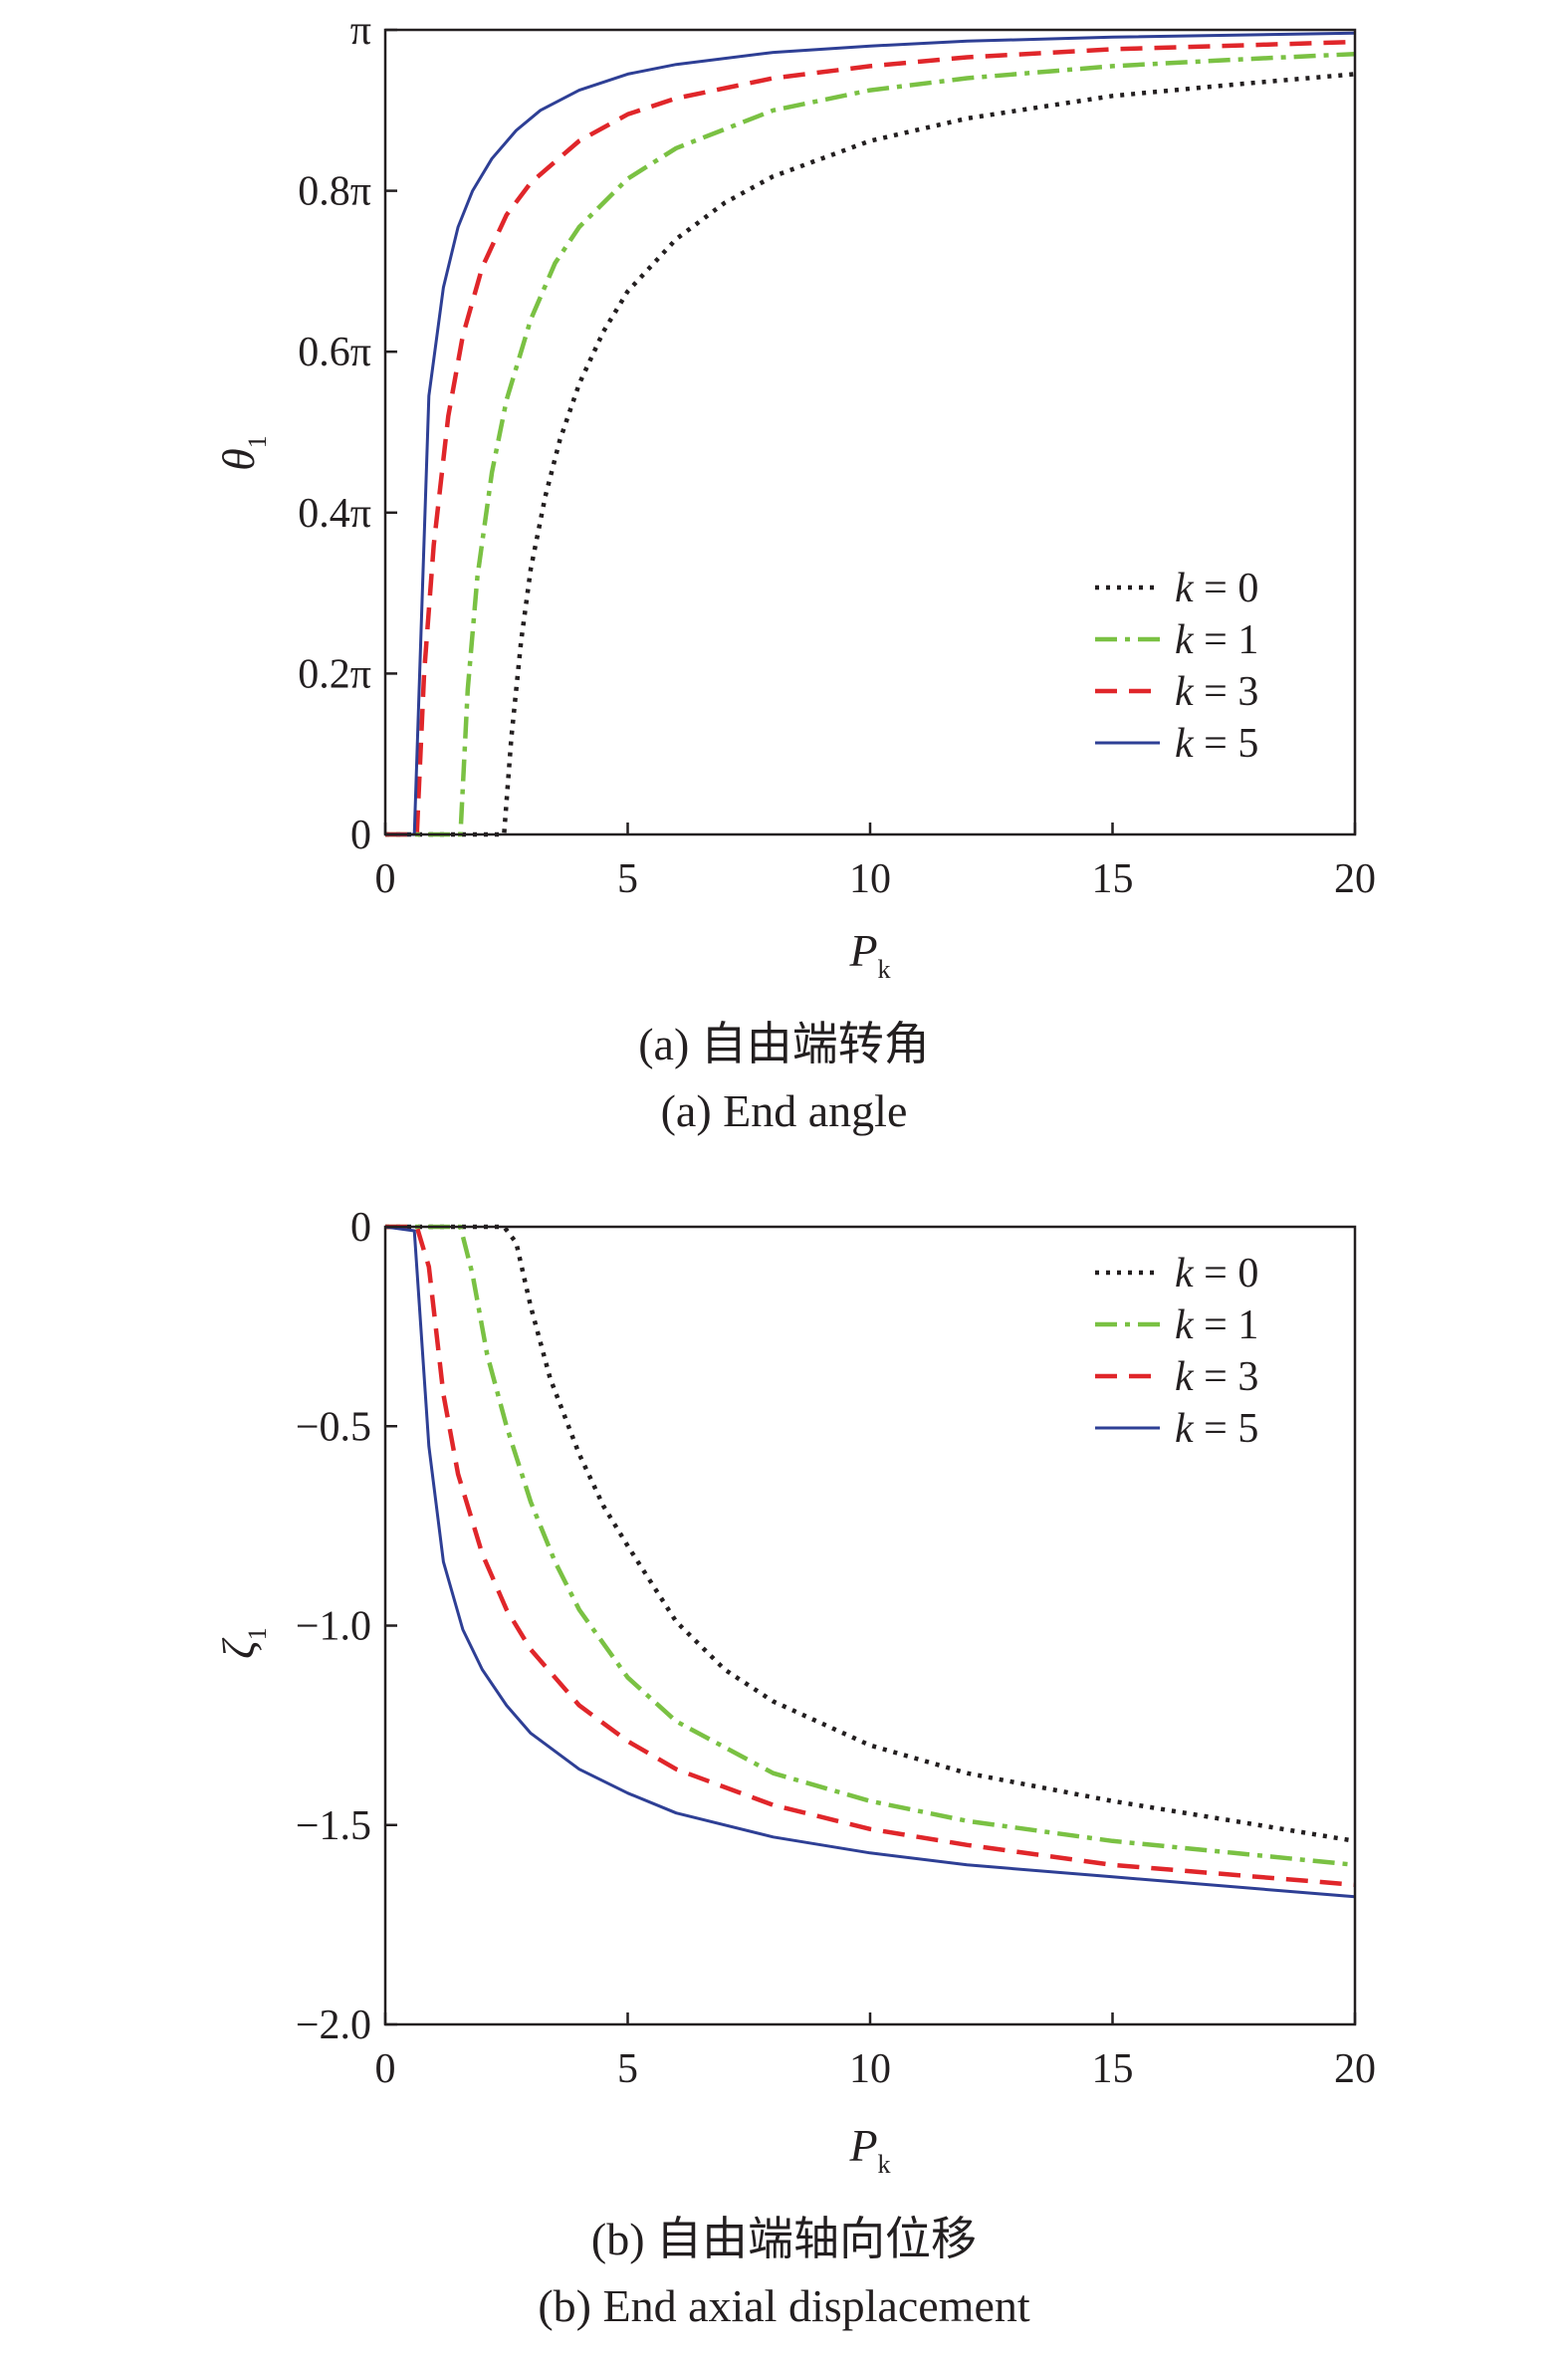  Describe the element at coordinates (335, 514) in the screenshot. I see `y-tick-label: 0.4π` at that location.